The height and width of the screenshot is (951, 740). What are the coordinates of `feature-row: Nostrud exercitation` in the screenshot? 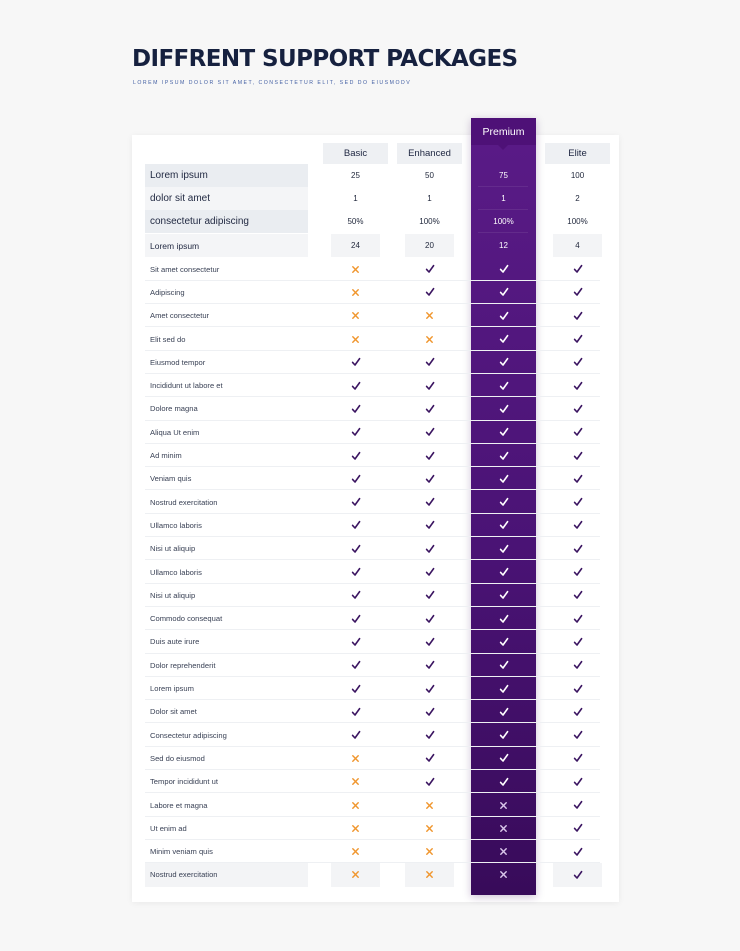 It's located at (370, 875).